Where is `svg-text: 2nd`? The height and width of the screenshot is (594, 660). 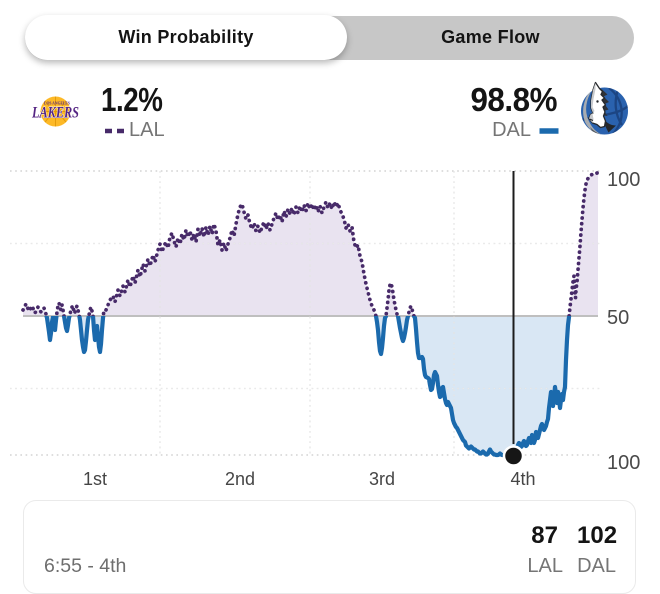
svg-text: 2nd is located at coordinates (240, 479).